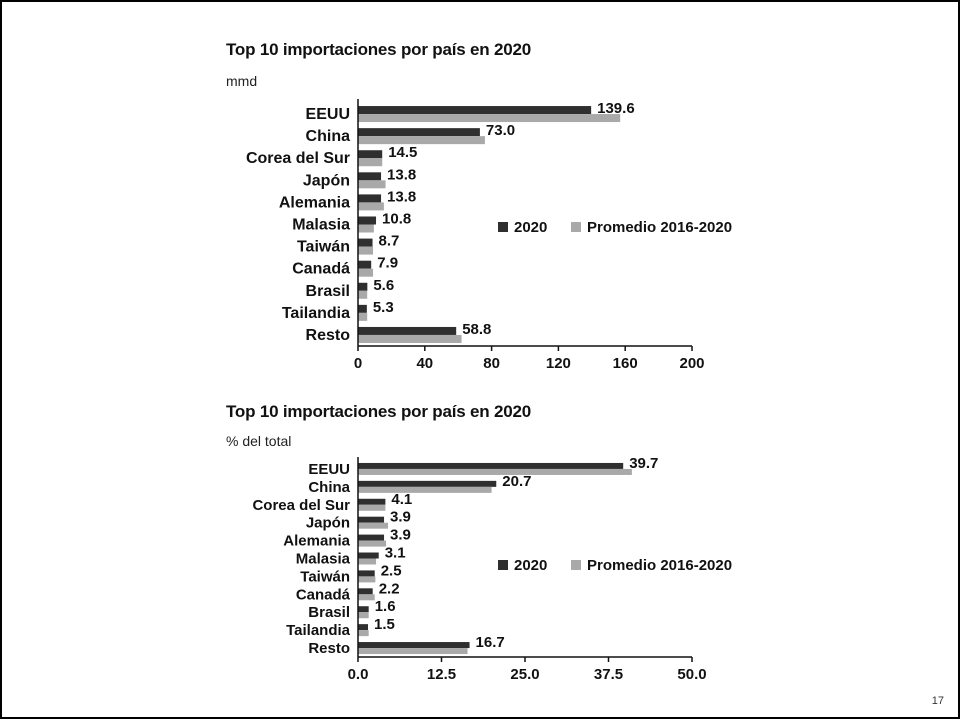 This screenshot has height=719, width=960. What do you see at coordinates (389, 241) in the screenshot?
I see `data-label-taiwan: 8.7` at bounding box center [389, 241].